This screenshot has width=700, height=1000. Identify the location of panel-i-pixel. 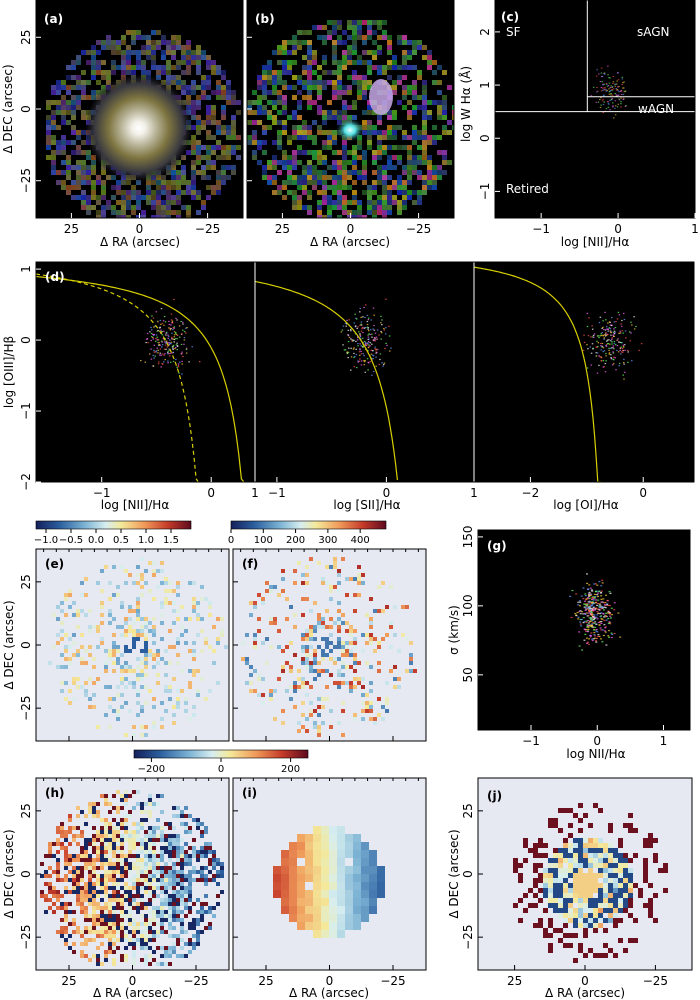
(301, 886).